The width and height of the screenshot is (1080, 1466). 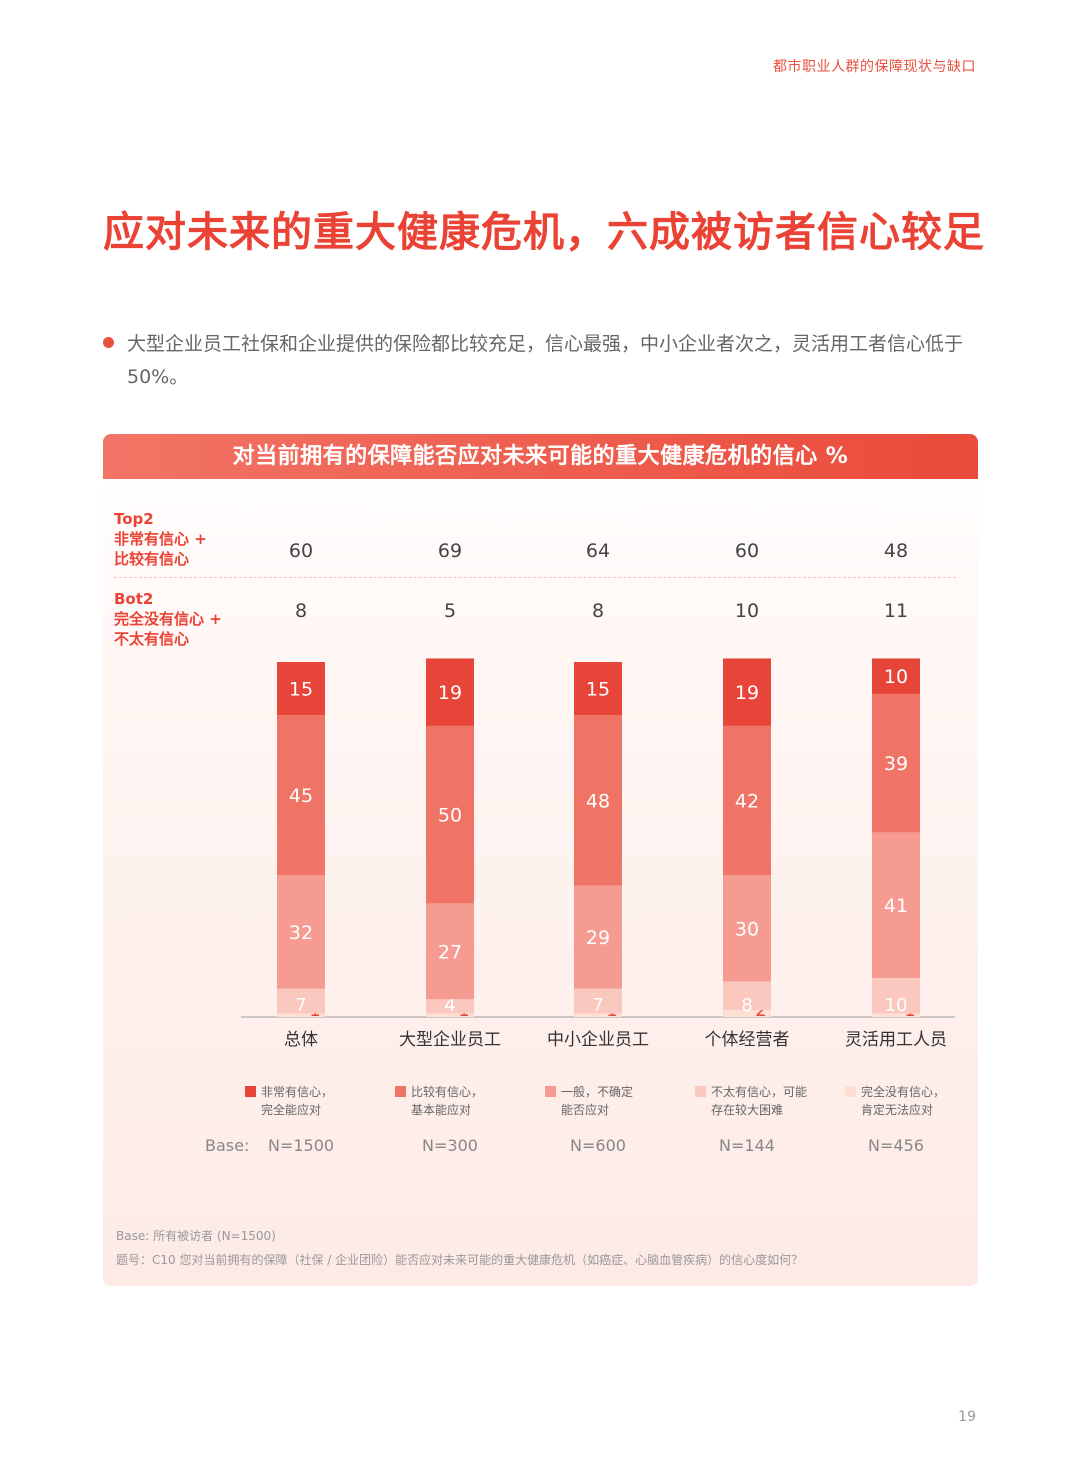 What do you see at coordinates (160, 539) in the screenshot?
I see `top2-label: Top2 非常有信心 + 比较有信心` at bounding box center [160, 539].